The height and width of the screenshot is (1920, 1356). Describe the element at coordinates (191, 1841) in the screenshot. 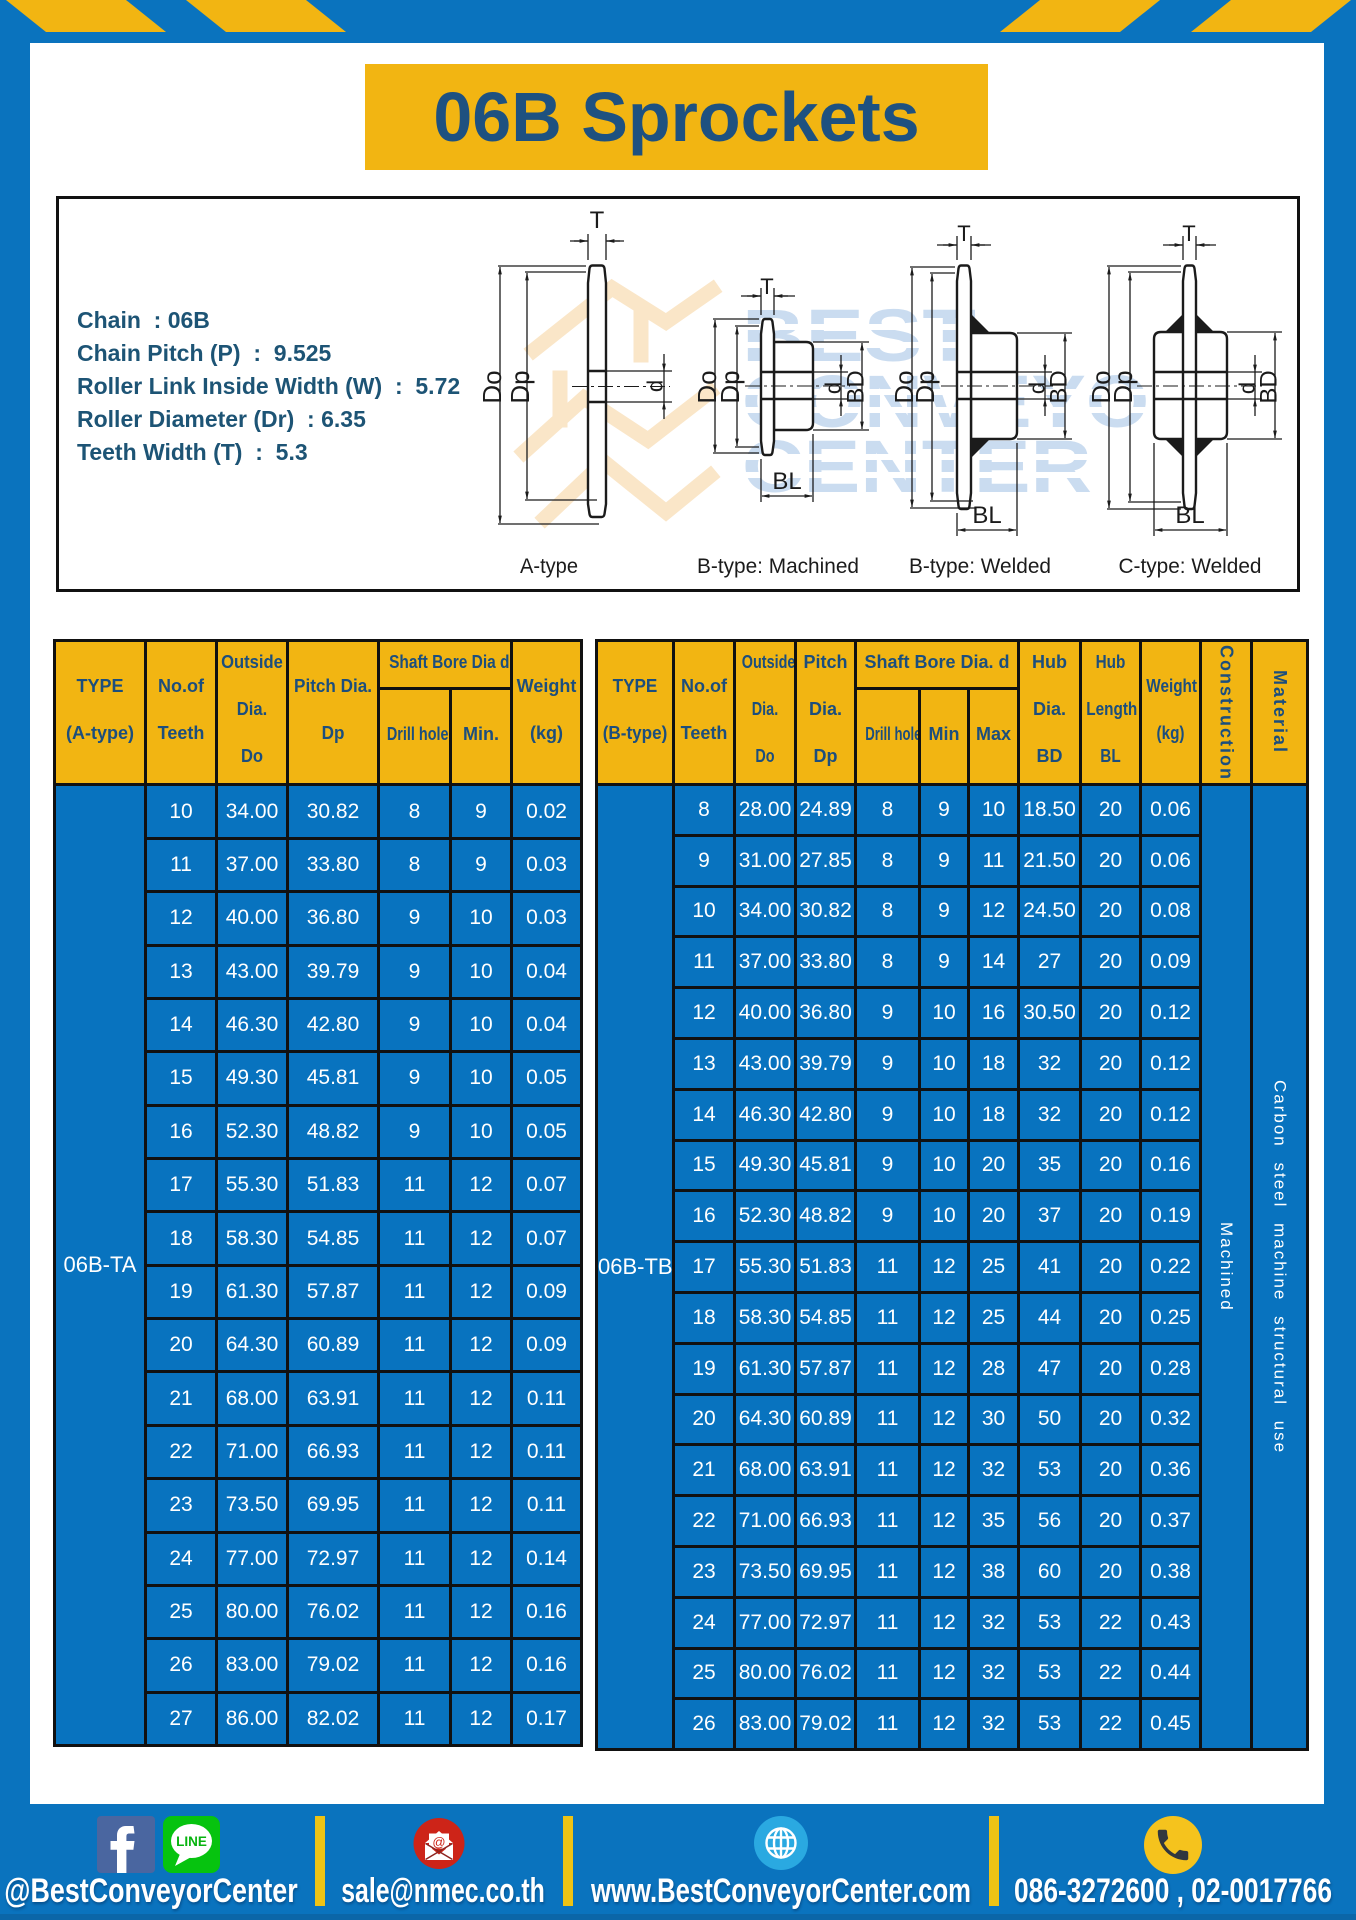

I see `svg-text: LINE` at that location.